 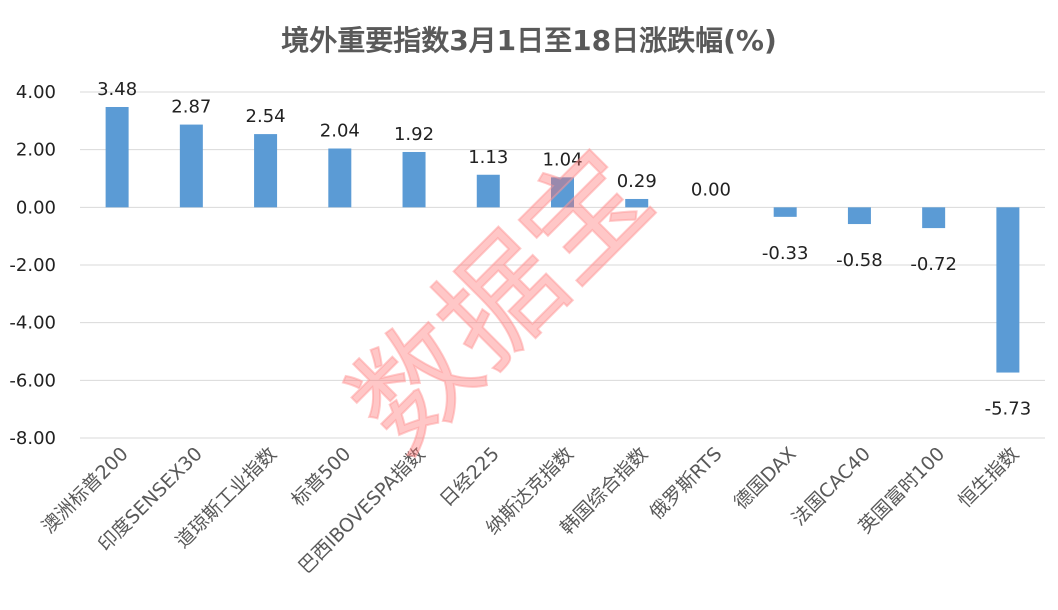 I want to click on data-label: 3.48, so click(x=117, y=89).